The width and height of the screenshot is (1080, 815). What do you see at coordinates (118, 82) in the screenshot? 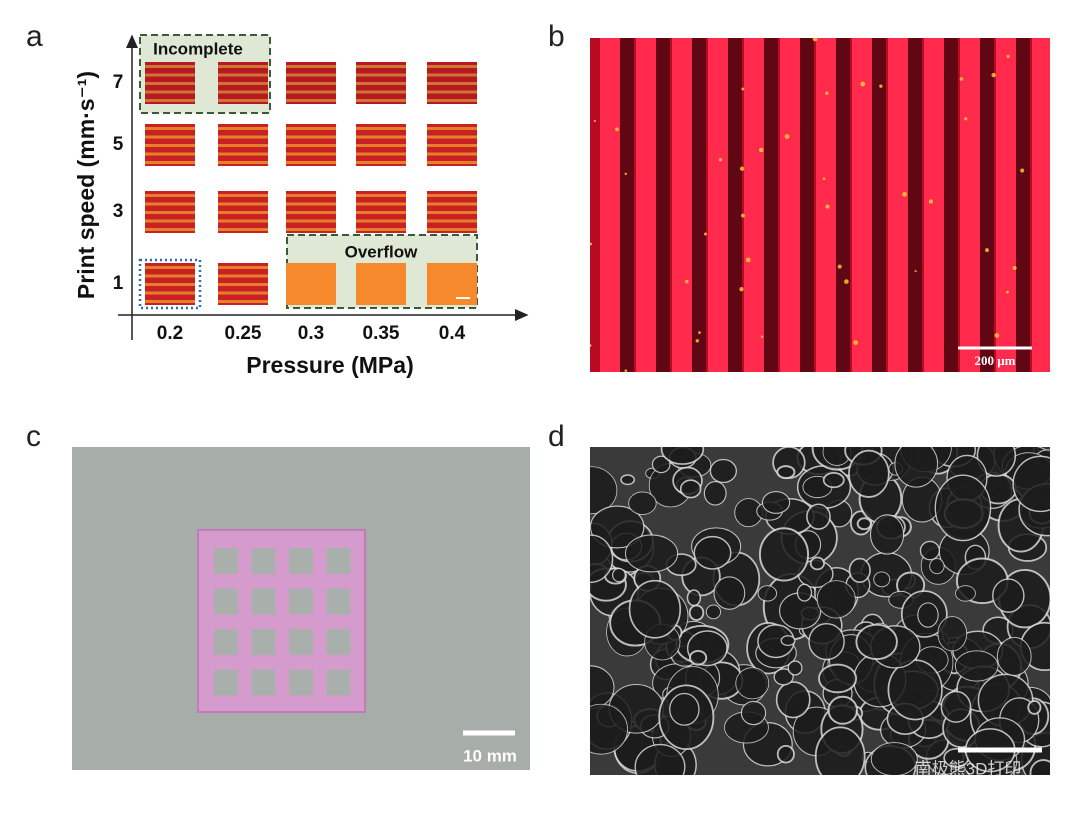
I see `y-tick-label: 7` at bounding box center [118, 82].